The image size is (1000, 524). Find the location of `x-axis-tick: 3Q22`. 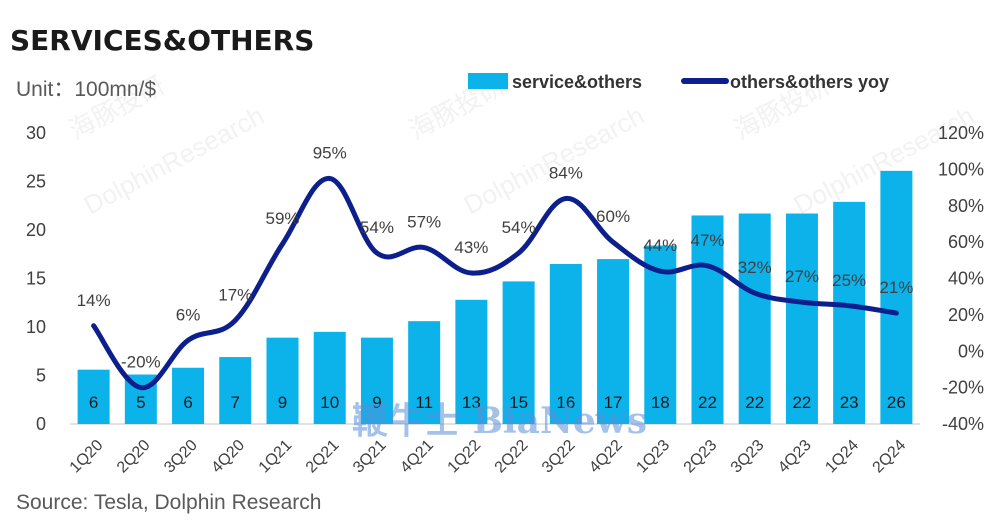

x-axis-tick: 3Q22 is located at coordinates (559, 457).